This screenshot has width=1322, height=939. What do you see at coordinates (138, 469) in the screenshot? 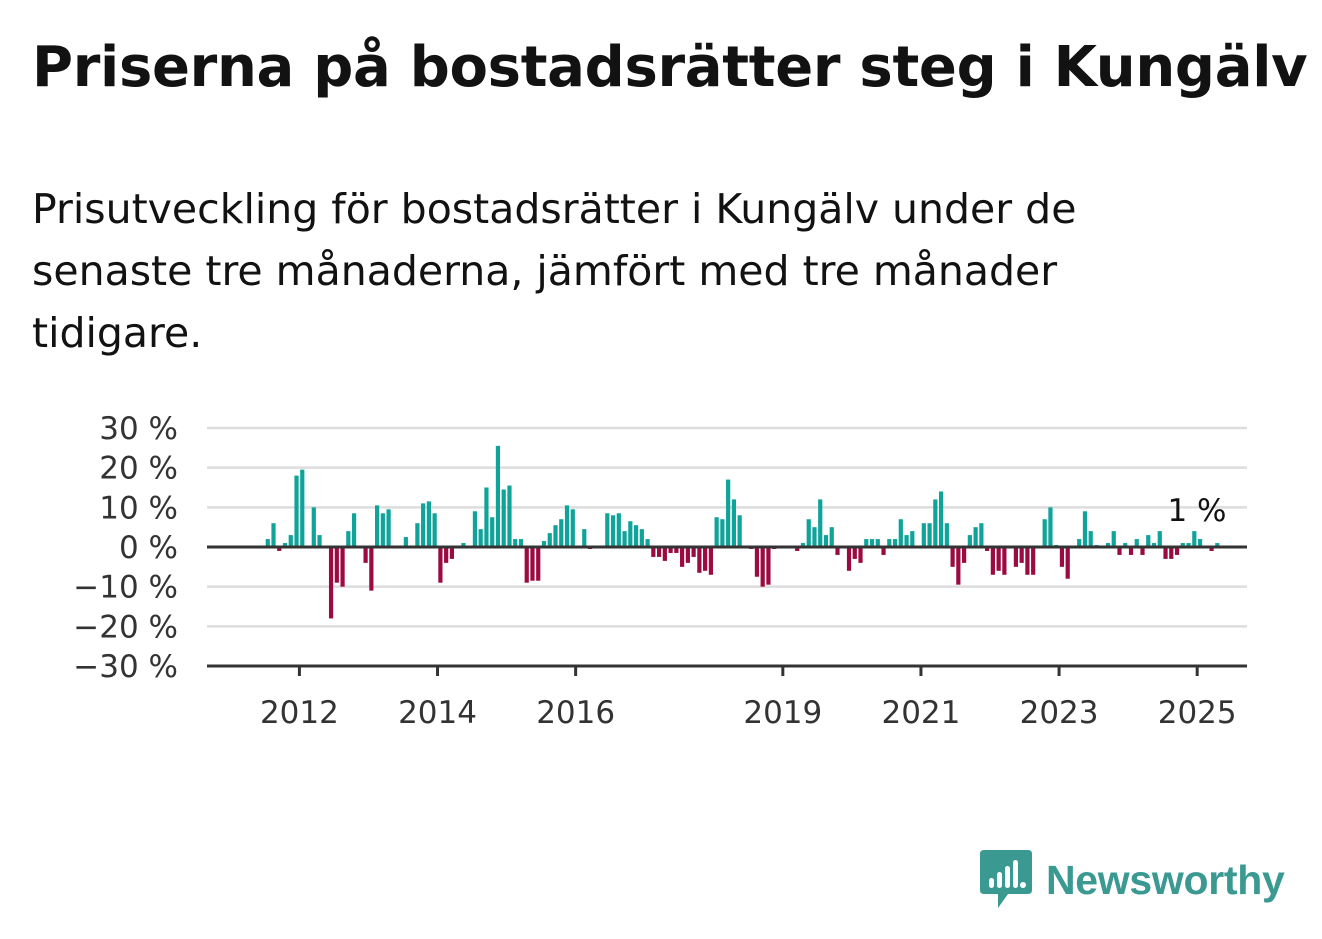
I see `y-tick-label: 20 %` at bounding box center [138, 469].